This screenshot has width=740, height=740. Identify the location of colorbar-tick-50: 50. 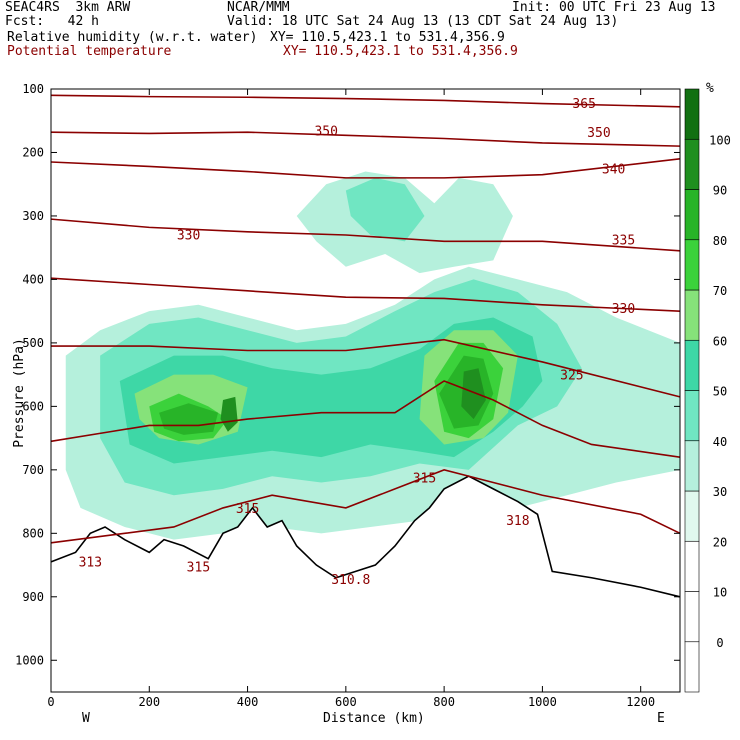
(720, 392).